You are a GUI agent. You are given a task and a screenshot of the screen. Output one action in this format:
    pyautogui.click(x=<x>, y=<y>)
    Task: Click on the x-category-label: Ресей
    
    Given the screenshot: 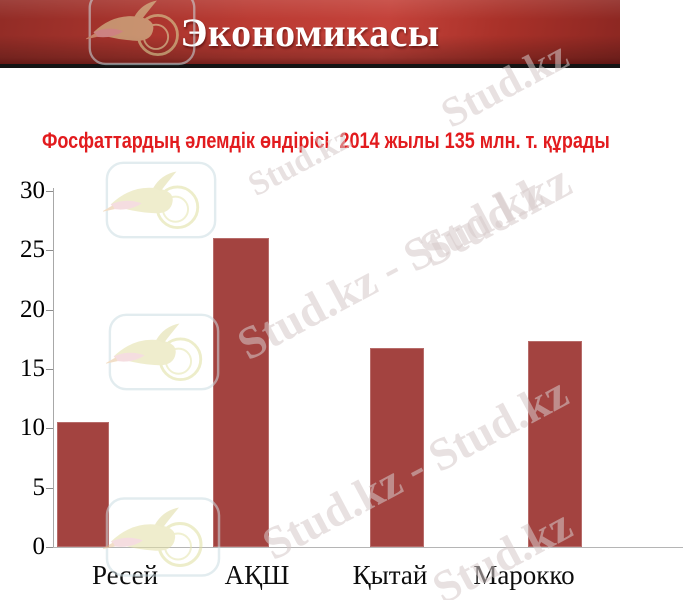 What is the action you would take?
    pyautogui.click(x=125, y=575)
    